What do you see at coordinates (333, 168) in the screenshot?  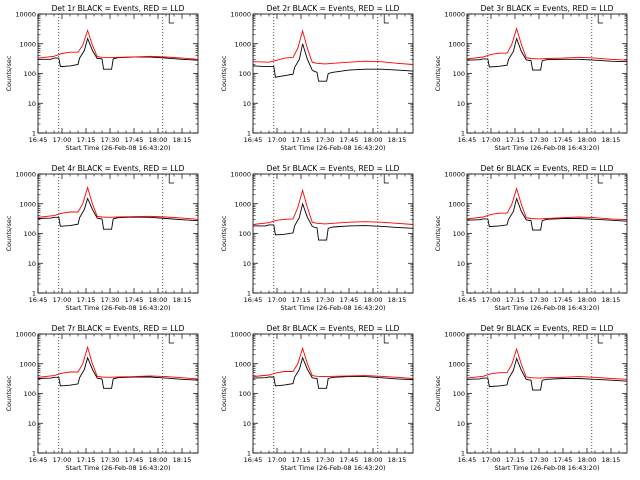 I see `panel-title: Det 5r BLACK = Events, RED = LLD` at bounding box center [333, 168].